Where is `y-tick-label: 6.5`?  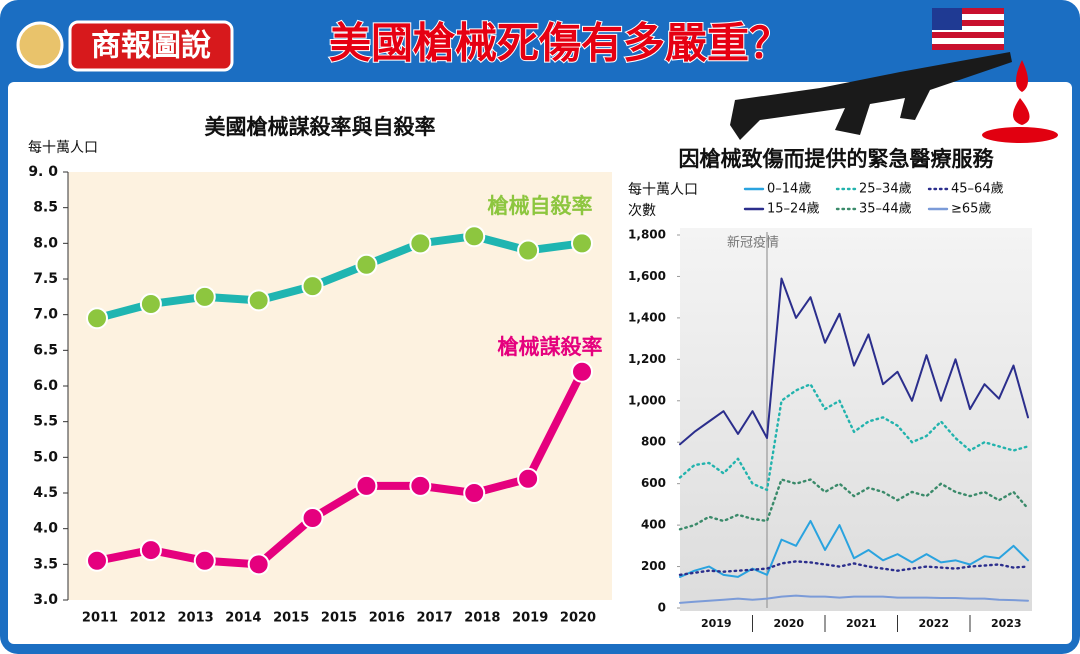 y-tick-label: 6.5 is located at coordinates (45, 350).